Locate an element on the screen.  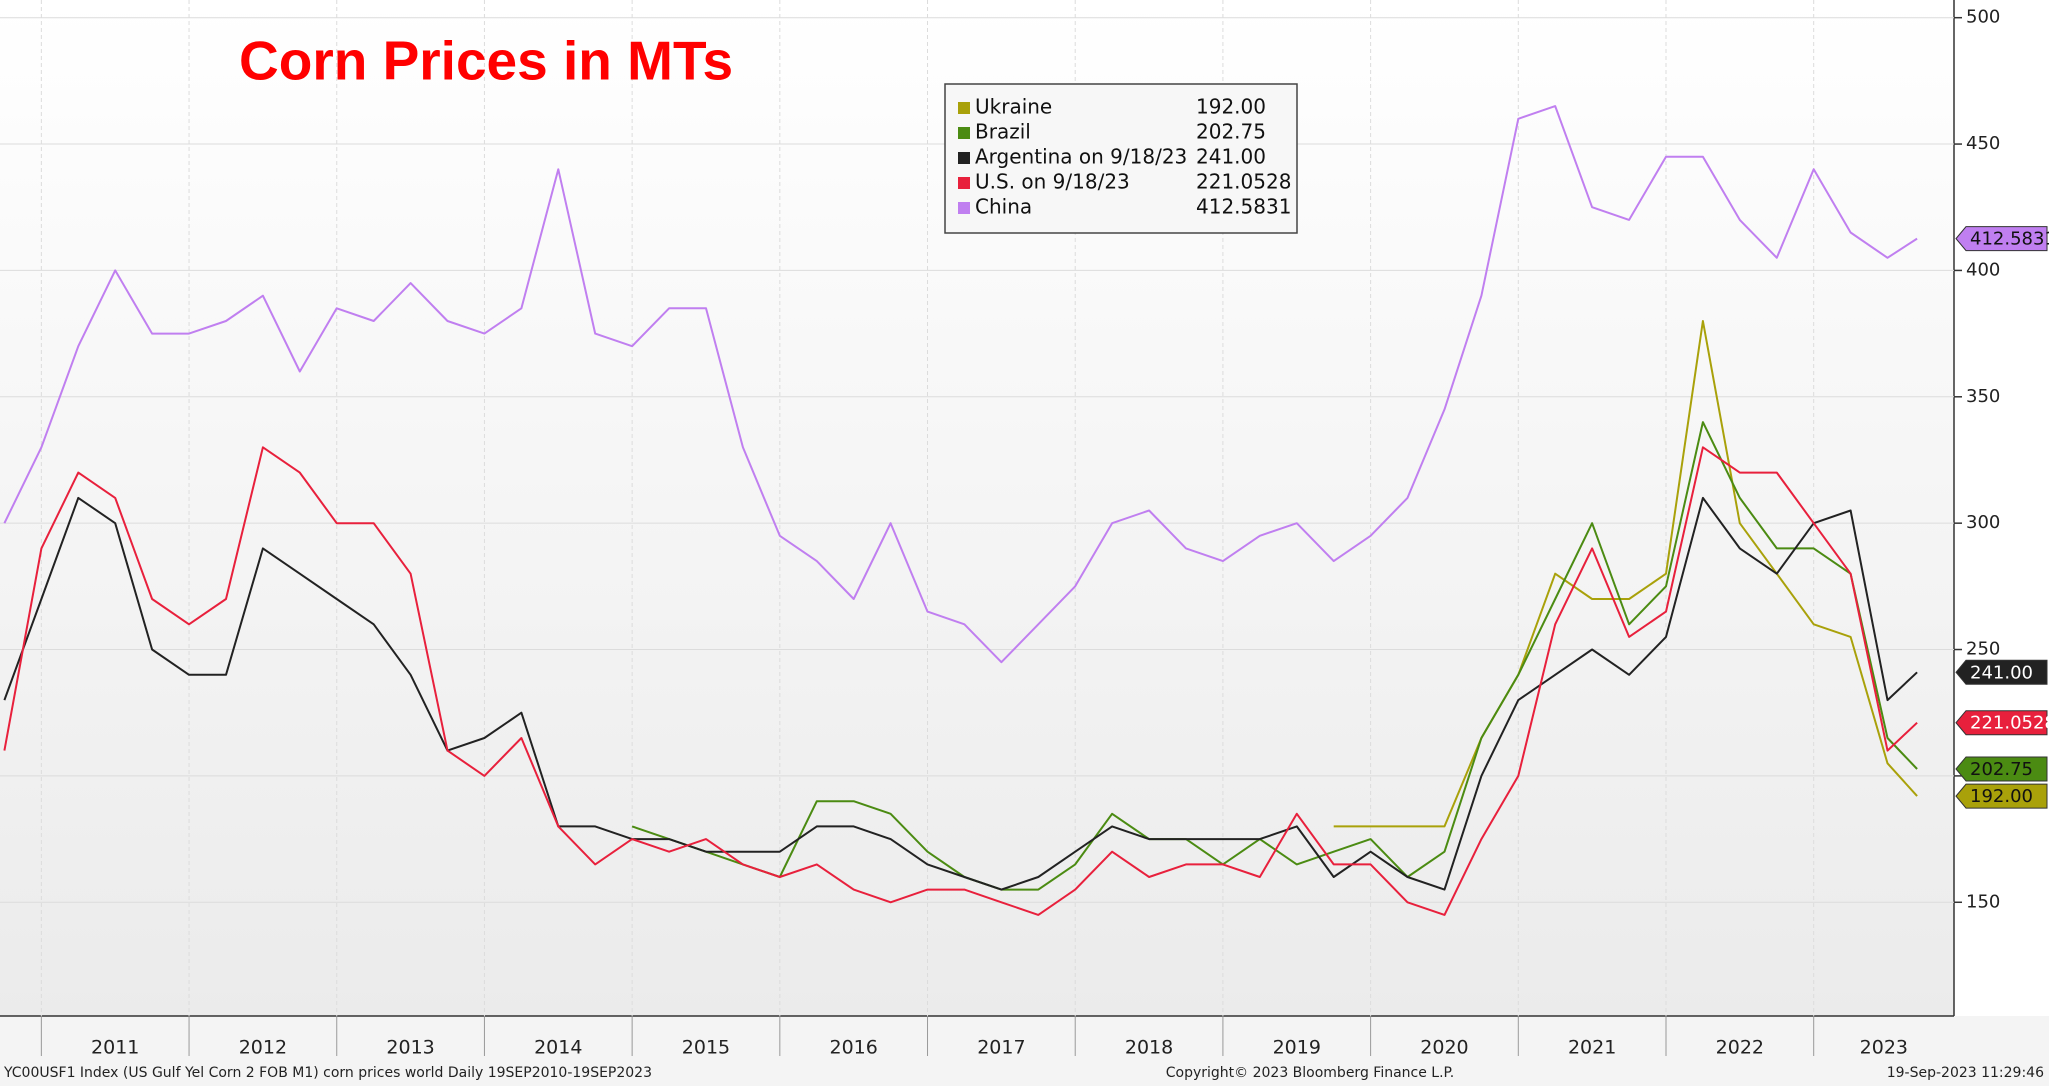
y-tick-label: 250 is located at coordinates (1983, 649).